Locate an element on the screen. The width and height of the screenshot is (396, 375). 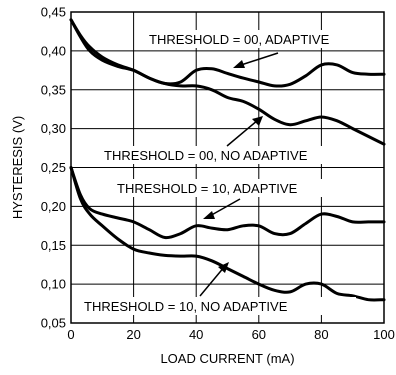
y-tick-label: 0,45 is located at coordinates (53, 12).